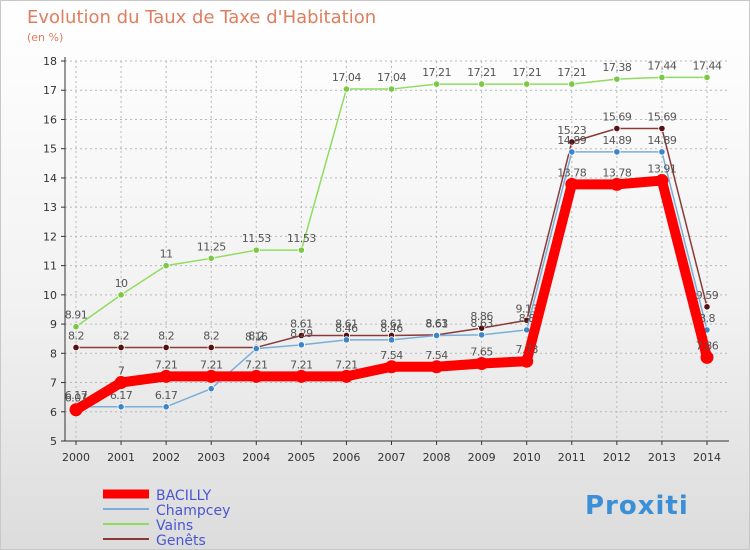 The image size is (750, 550). What do you see at coordinates (76, 315) in the screenshot?
I see `data-label: 8.91` at bounding box center [76, 315].